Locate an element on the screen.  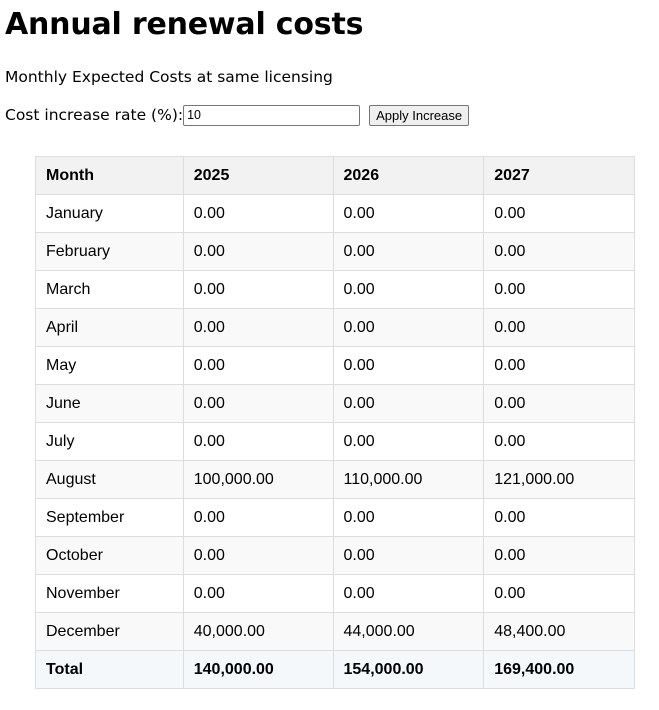
month-cell: August is located at coordinates (109, 479).